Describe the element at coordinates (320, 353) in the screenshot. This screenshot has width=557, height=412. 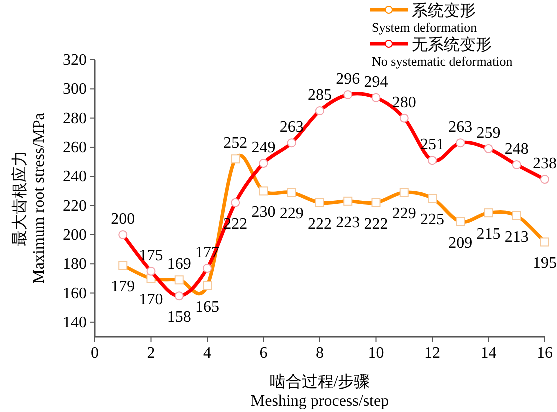
I see `x-tick-label: 8` at that location.